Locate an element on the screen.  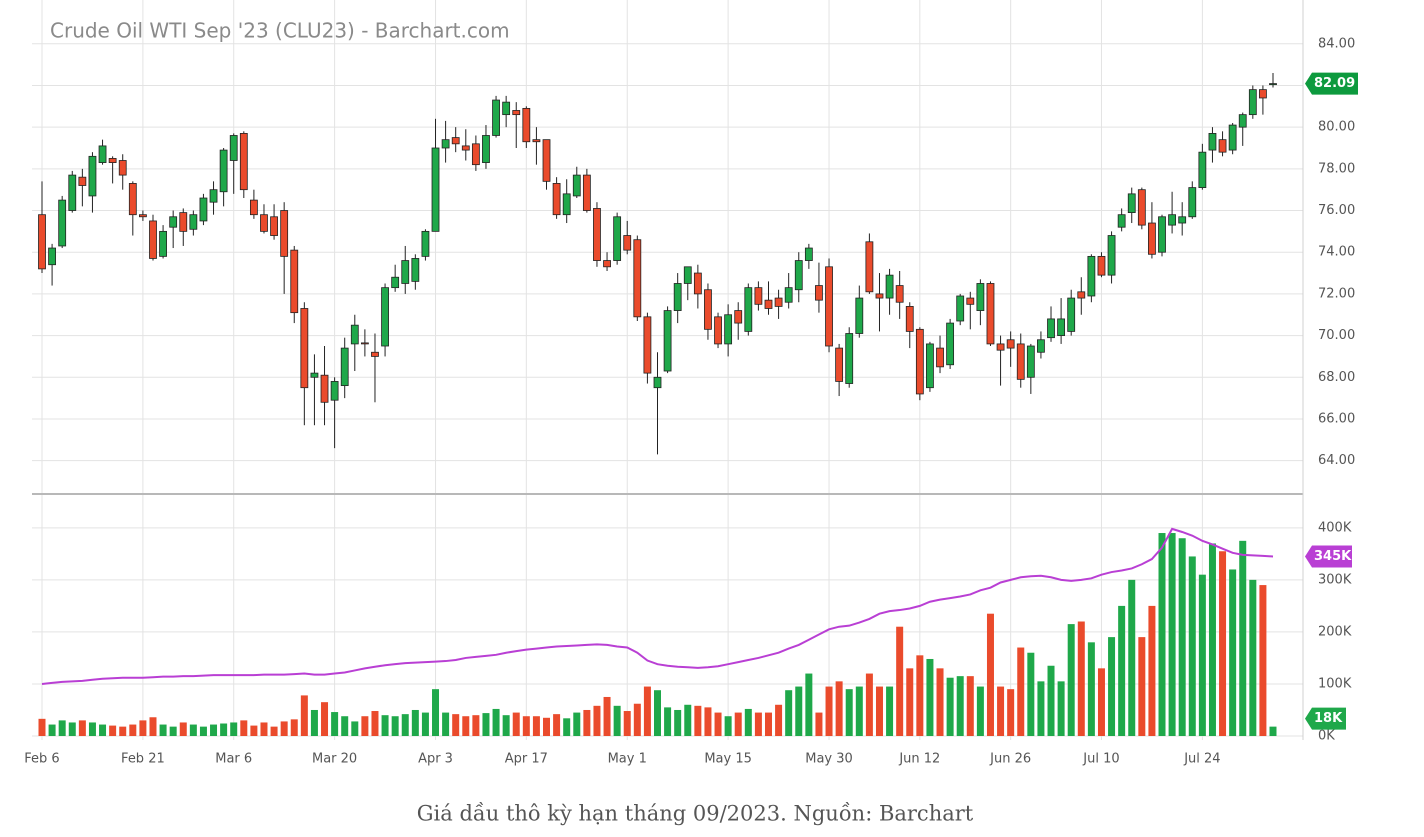
y-tick-label: 68.00 is located at coordinates (1336, 377).